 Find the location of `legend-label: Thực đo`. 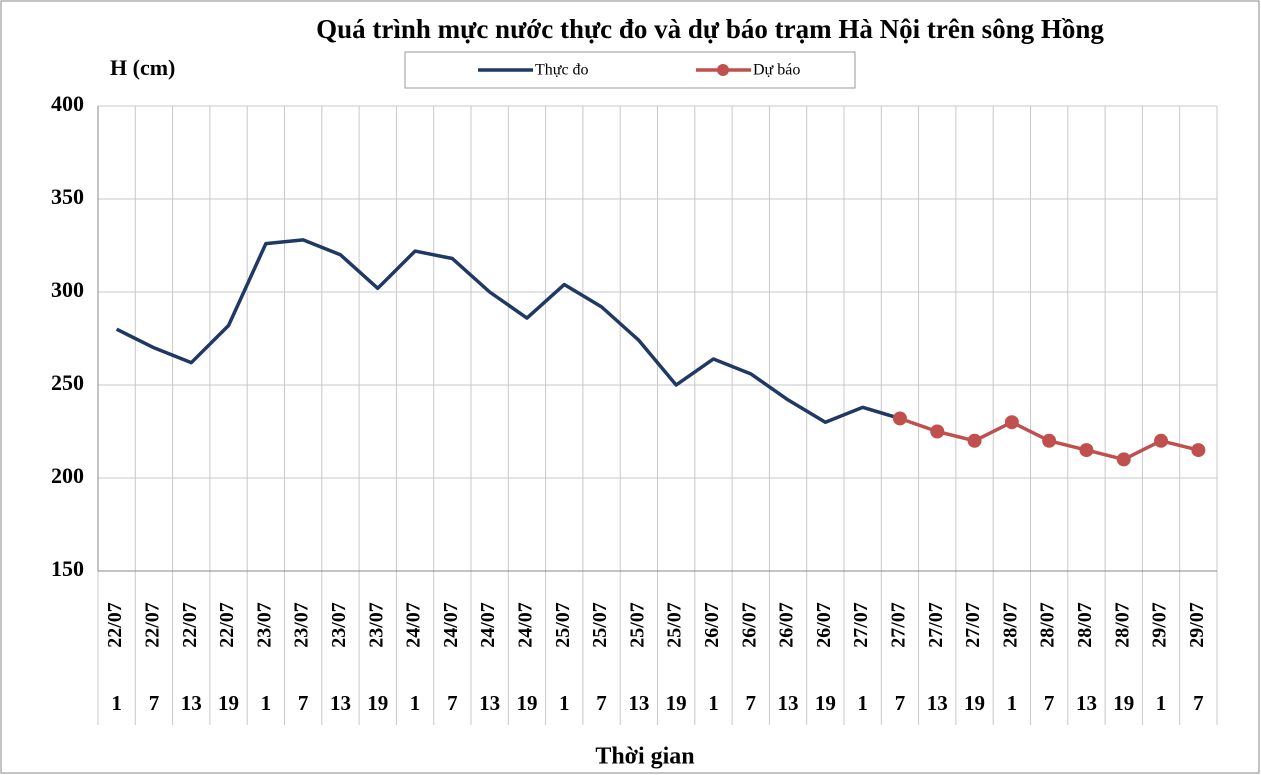

legend-label: Thực đo is located at coordinates (562, 70).